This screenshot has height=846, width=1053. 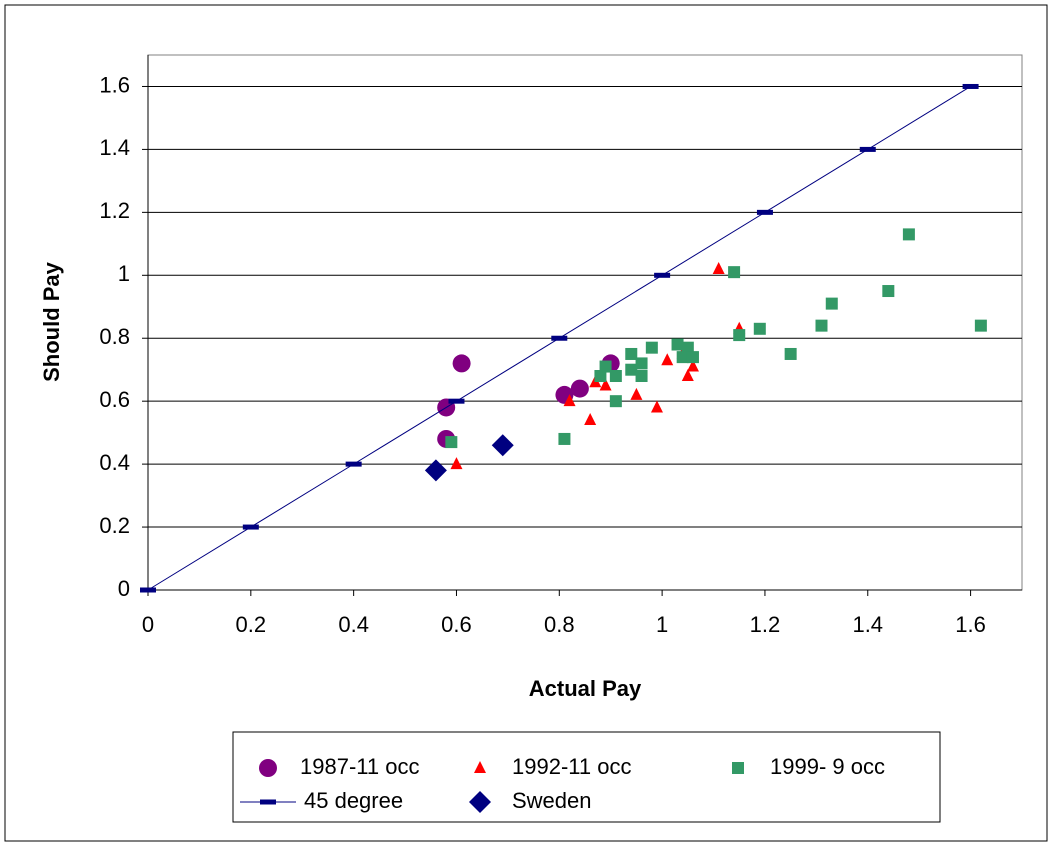 I want to click on legend-label: 1999- 9 occ, so click(x=827, y=766).